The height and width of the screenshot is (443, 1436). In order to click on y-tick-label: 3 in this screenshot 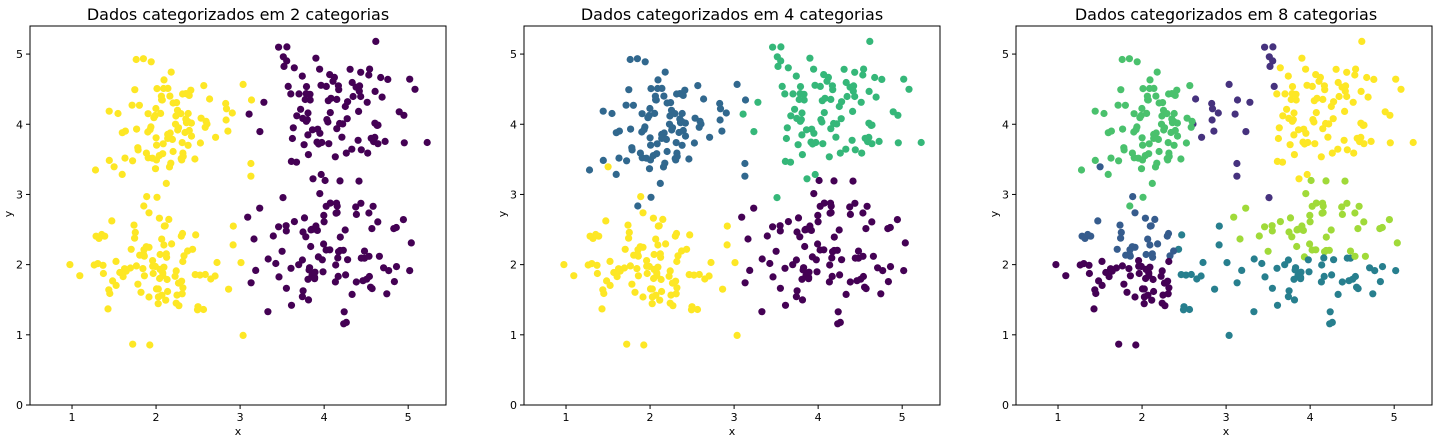, I will do `click(19, 194)`.